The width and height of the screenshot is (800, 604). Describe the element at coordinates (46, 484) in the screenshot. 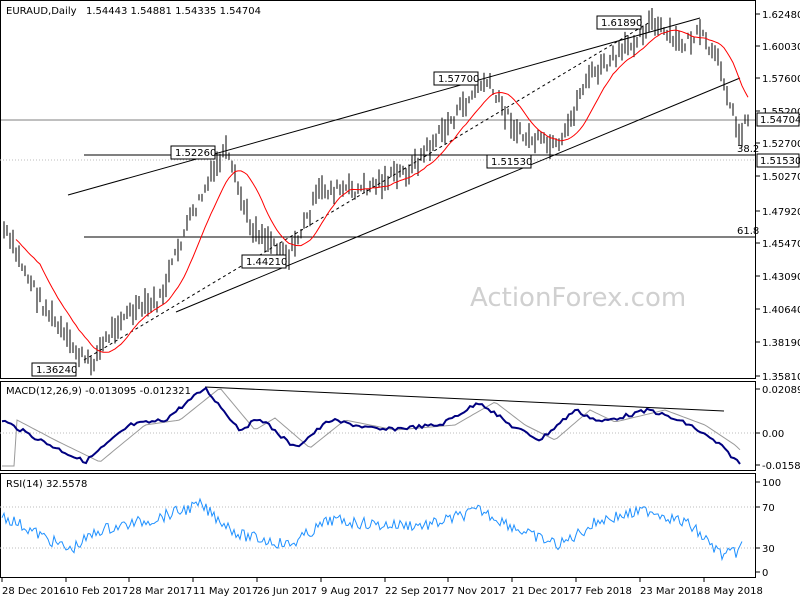

I see `rsi-title: RSI(14) 32.5578` at that location.